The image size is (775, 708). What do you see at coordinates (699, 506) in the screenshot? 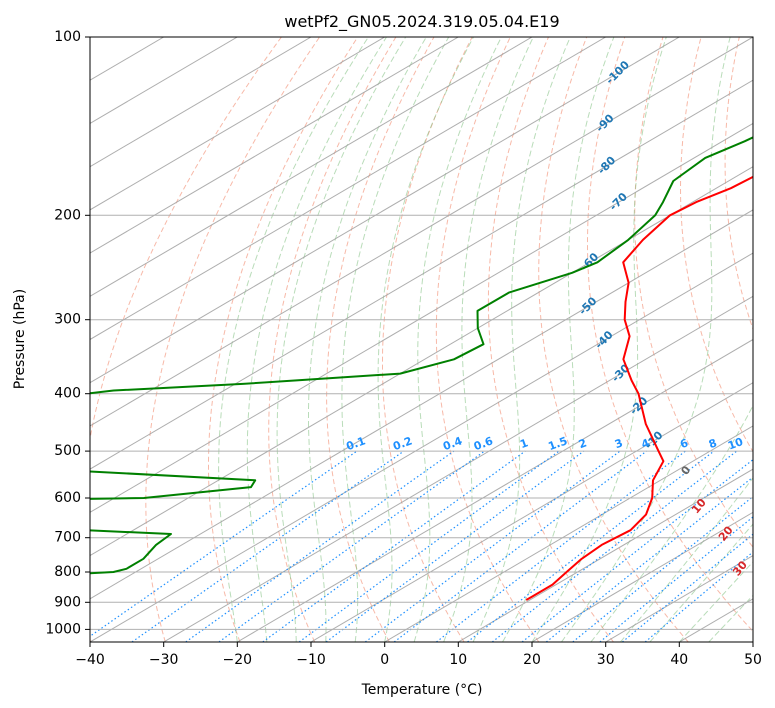
I see `moist-adiabat-label: 10` at bounding box center [699, 506].